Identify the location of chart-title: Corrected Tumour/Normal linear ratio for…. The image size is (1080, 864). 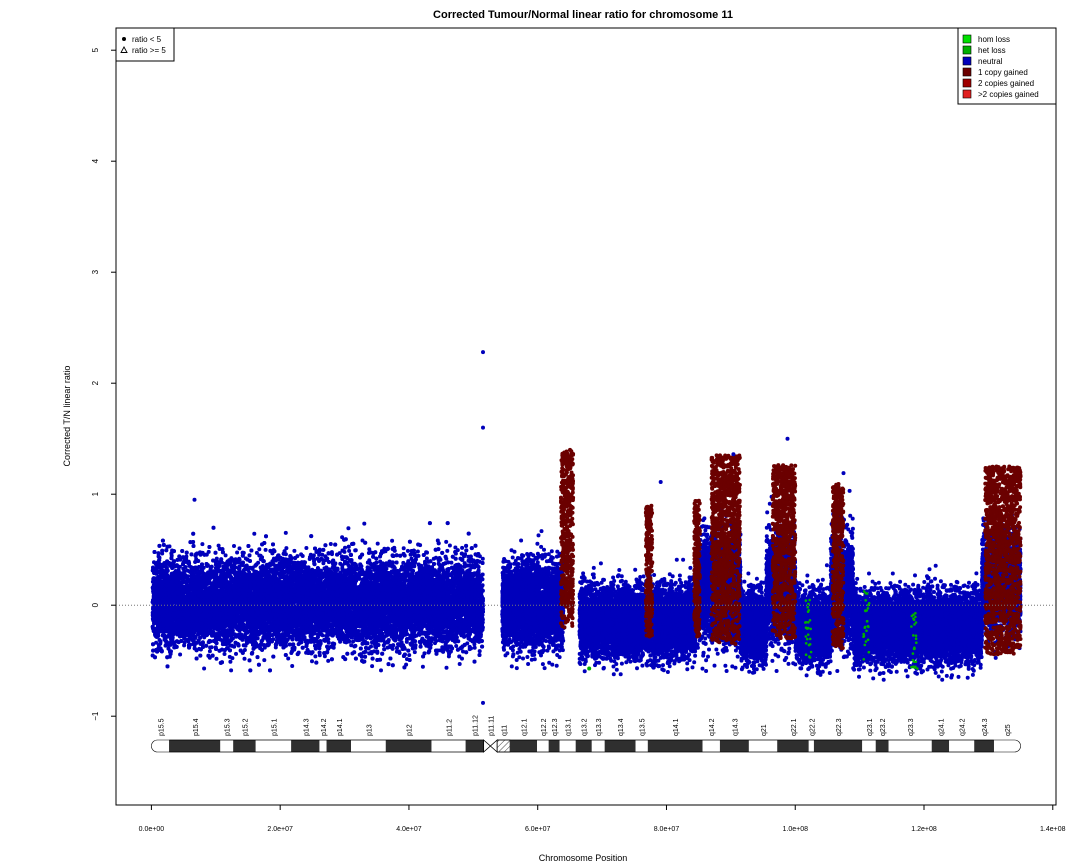
(583, 15).